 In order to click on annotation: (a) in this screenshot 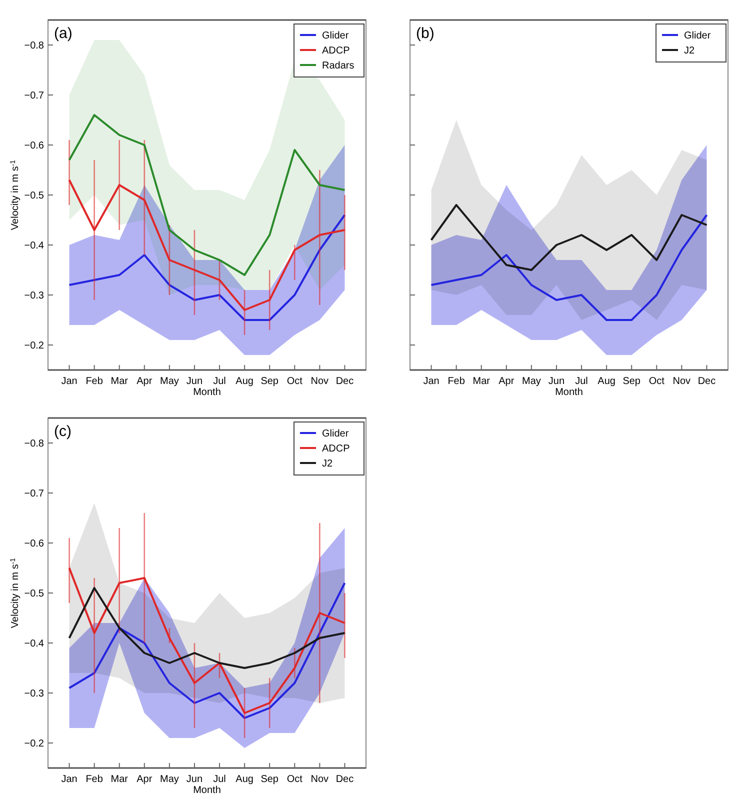, I will do `click(63, 33)`.